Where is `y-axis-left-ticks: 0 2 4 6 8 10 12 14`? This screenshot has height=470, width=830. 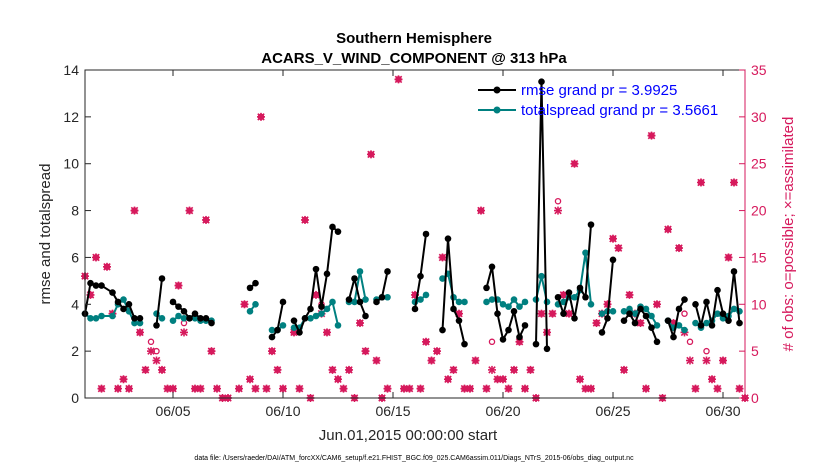 y-axis-left-ticks: 0 2 4 6 8 10 12 14 is located at coordinates (77, 234).